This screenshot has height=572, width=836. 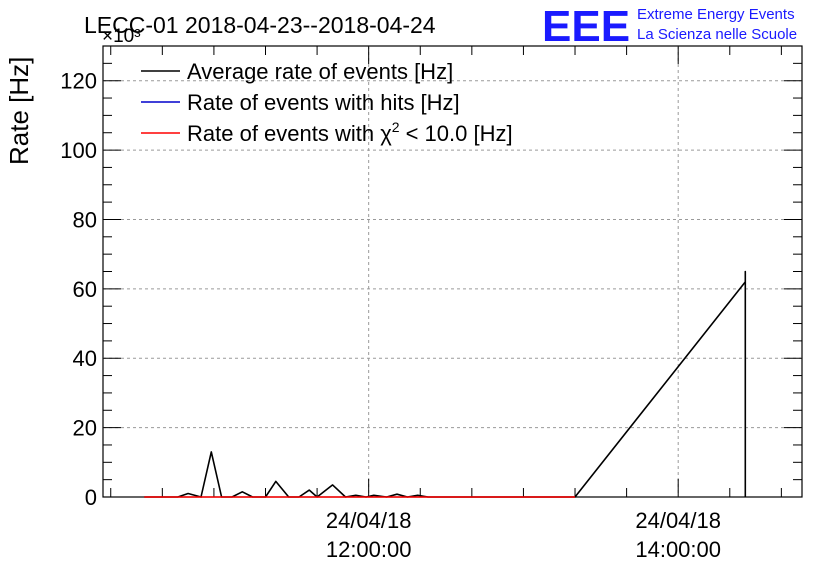 What do you see at coordinates (396, 127) in the screenshot?
I see `legend-label-chi2-sup: 2` at bounding box center [396, 127].